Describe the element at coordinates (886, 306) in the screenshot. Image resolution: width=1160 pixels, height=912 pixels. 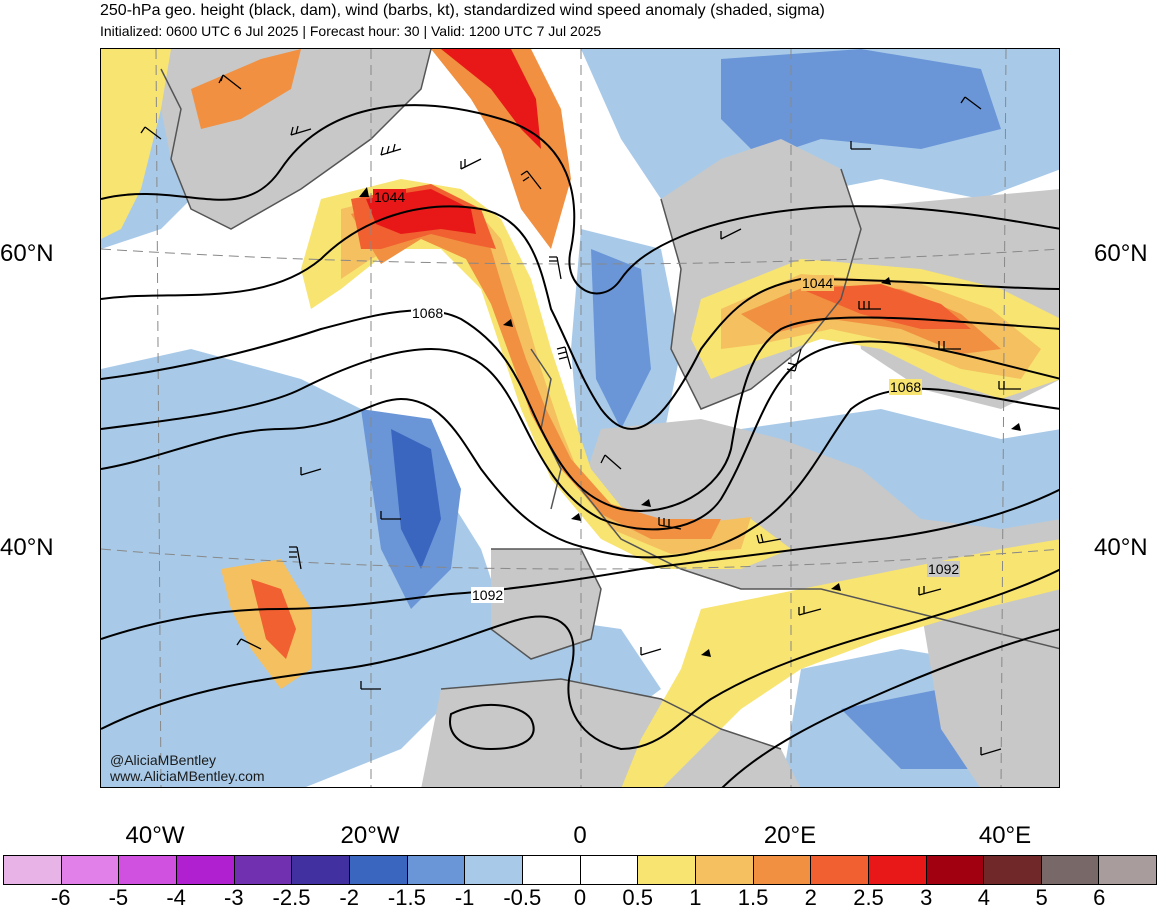
I see `anomaly-pos-east-jet-core` at that location.